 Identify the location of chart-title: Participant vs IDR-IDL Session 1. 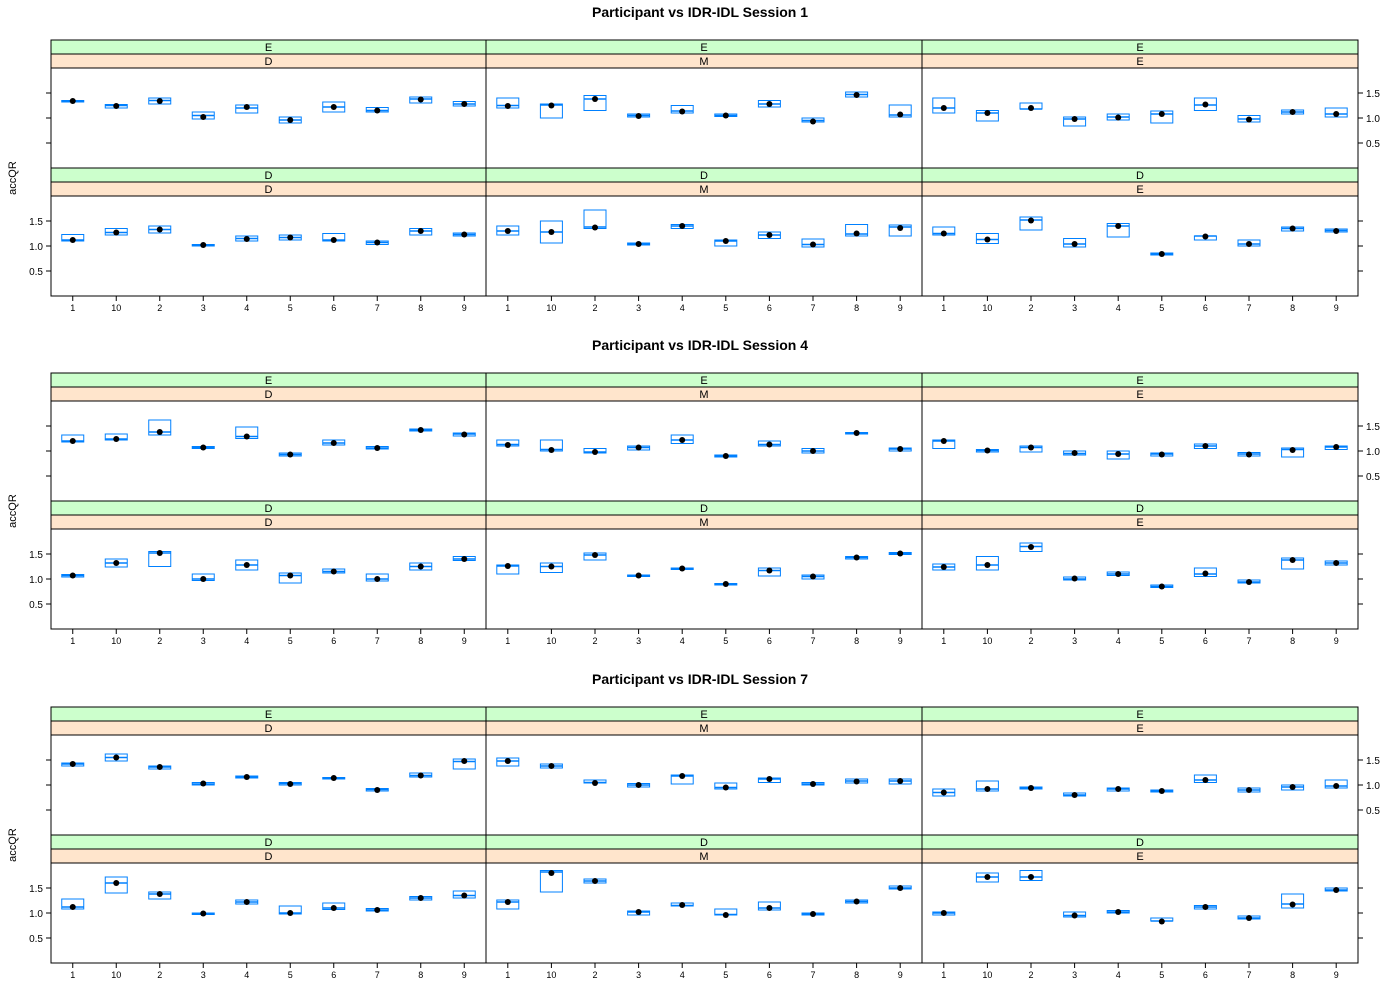
(700, 12).